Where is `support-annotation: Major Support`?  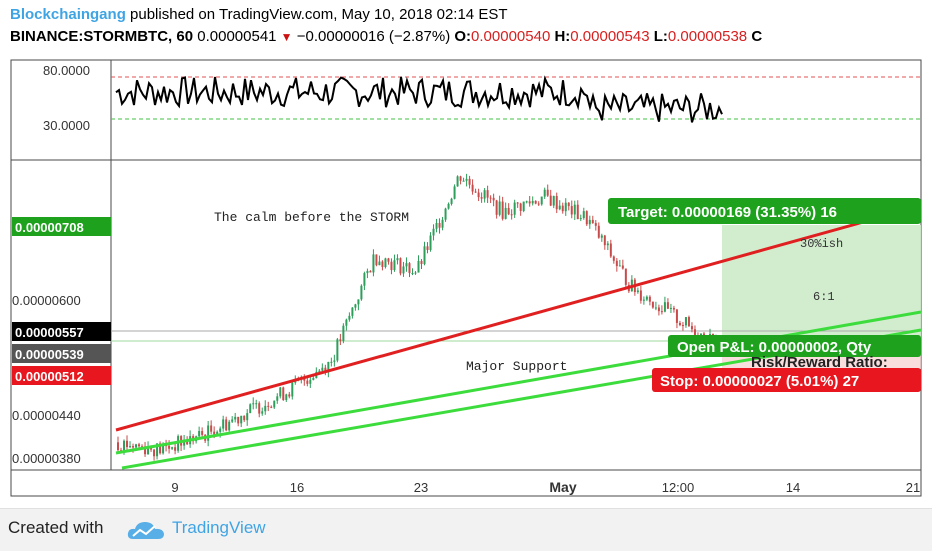 support-annotation: Major Support is located at coordinates (516, 366).